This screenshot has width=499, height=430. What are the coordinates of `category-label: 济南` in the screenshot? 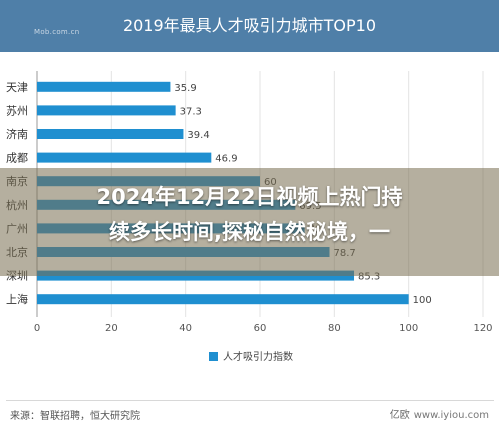 It's located at (17, 134).